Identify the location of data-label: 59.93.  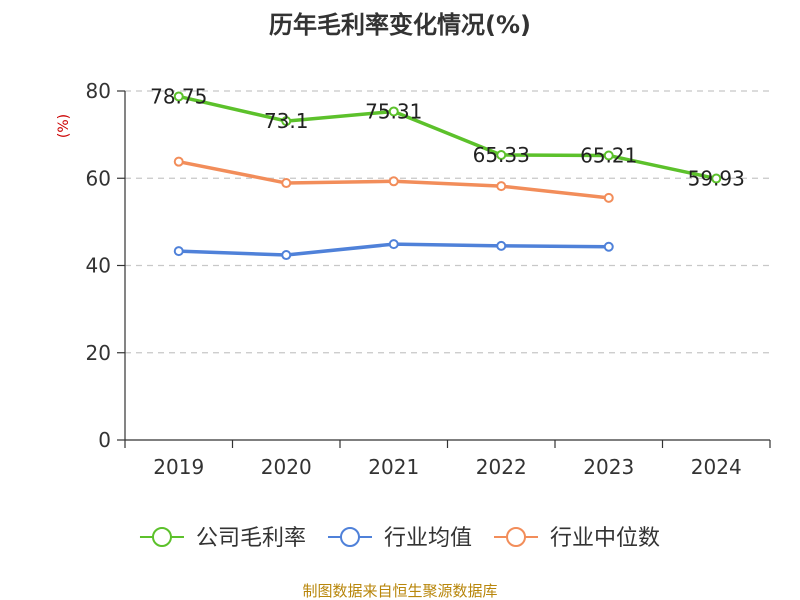
(716, 179).